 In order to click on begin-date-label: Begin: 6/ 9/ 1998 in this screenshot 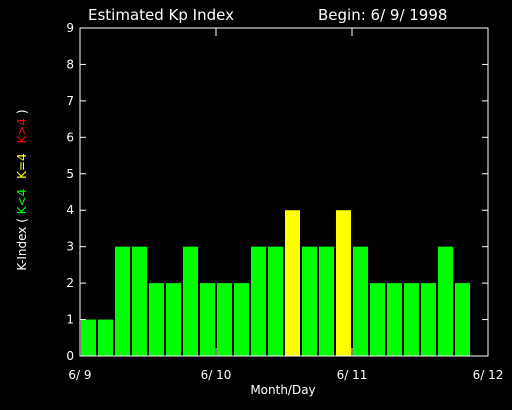, I will do `click(382, 15)`.